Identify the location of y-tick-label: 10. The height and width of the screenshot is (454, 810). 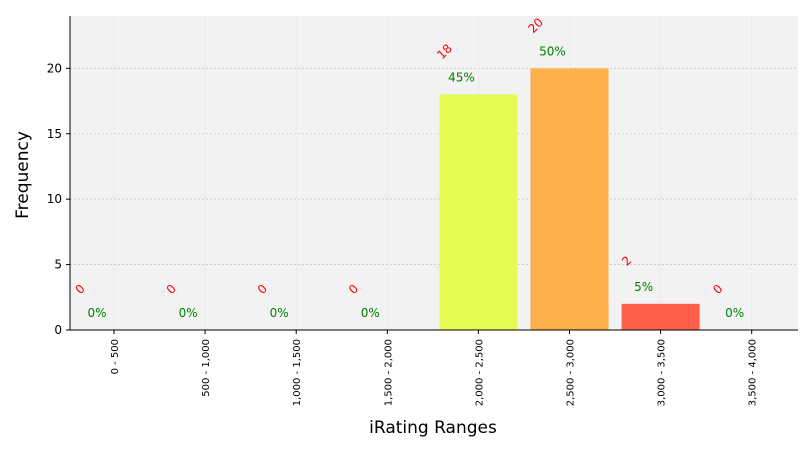
(54, 199).